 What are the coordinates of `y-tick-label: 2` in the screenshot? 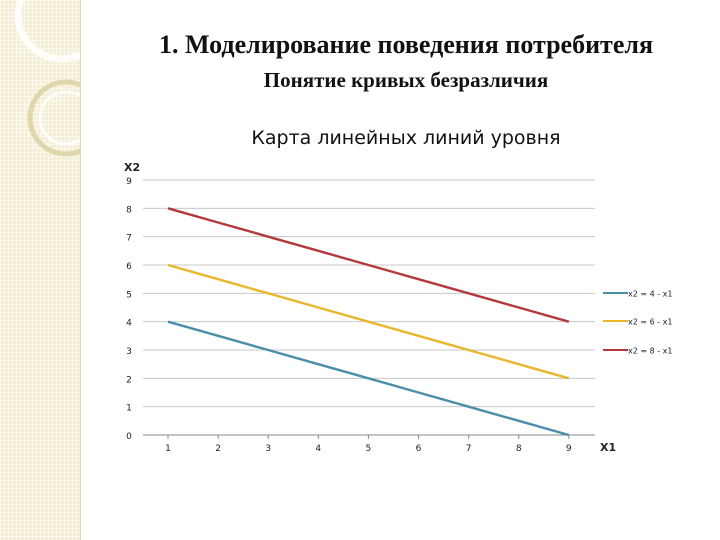 It's located at (129, 380).